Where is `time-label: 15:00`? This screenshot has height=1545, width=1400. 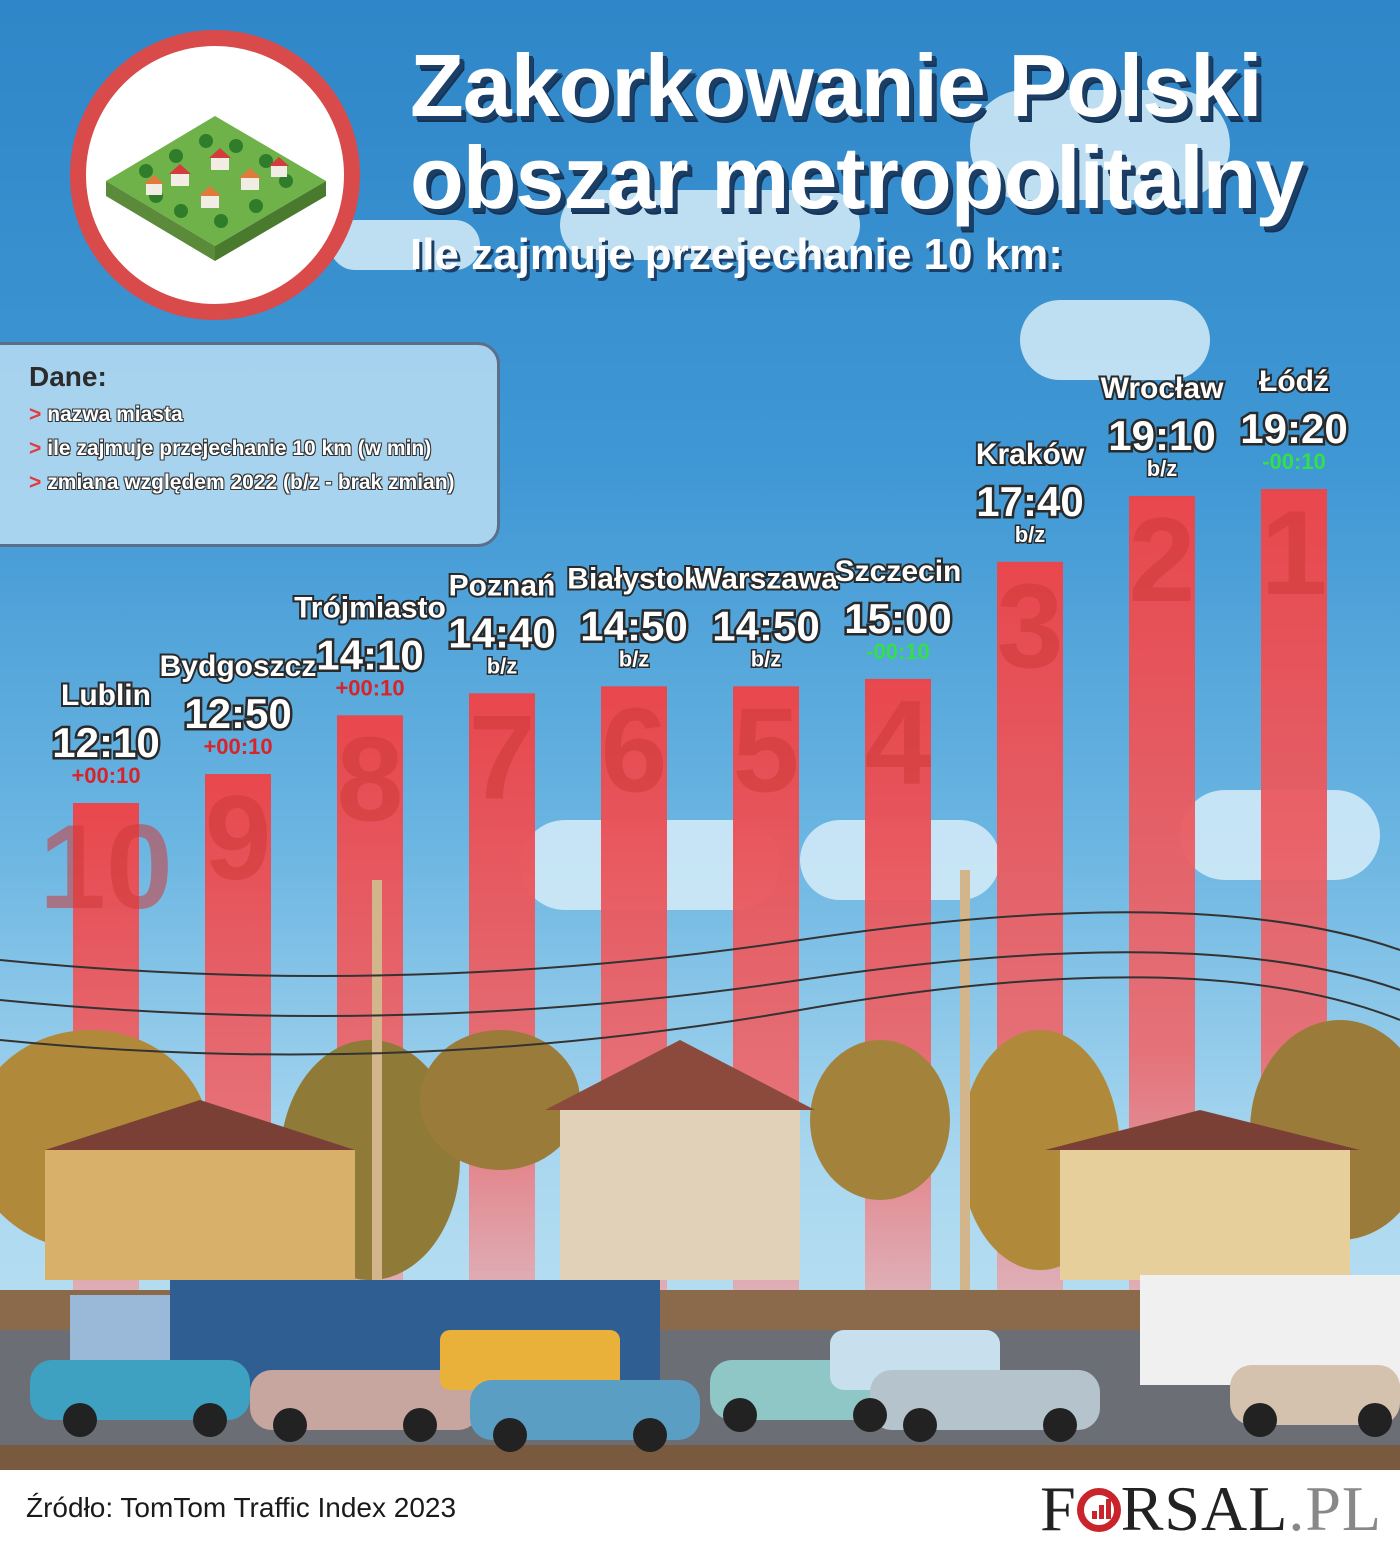
time-label: 15:00 is located at coordinates (897, 618).